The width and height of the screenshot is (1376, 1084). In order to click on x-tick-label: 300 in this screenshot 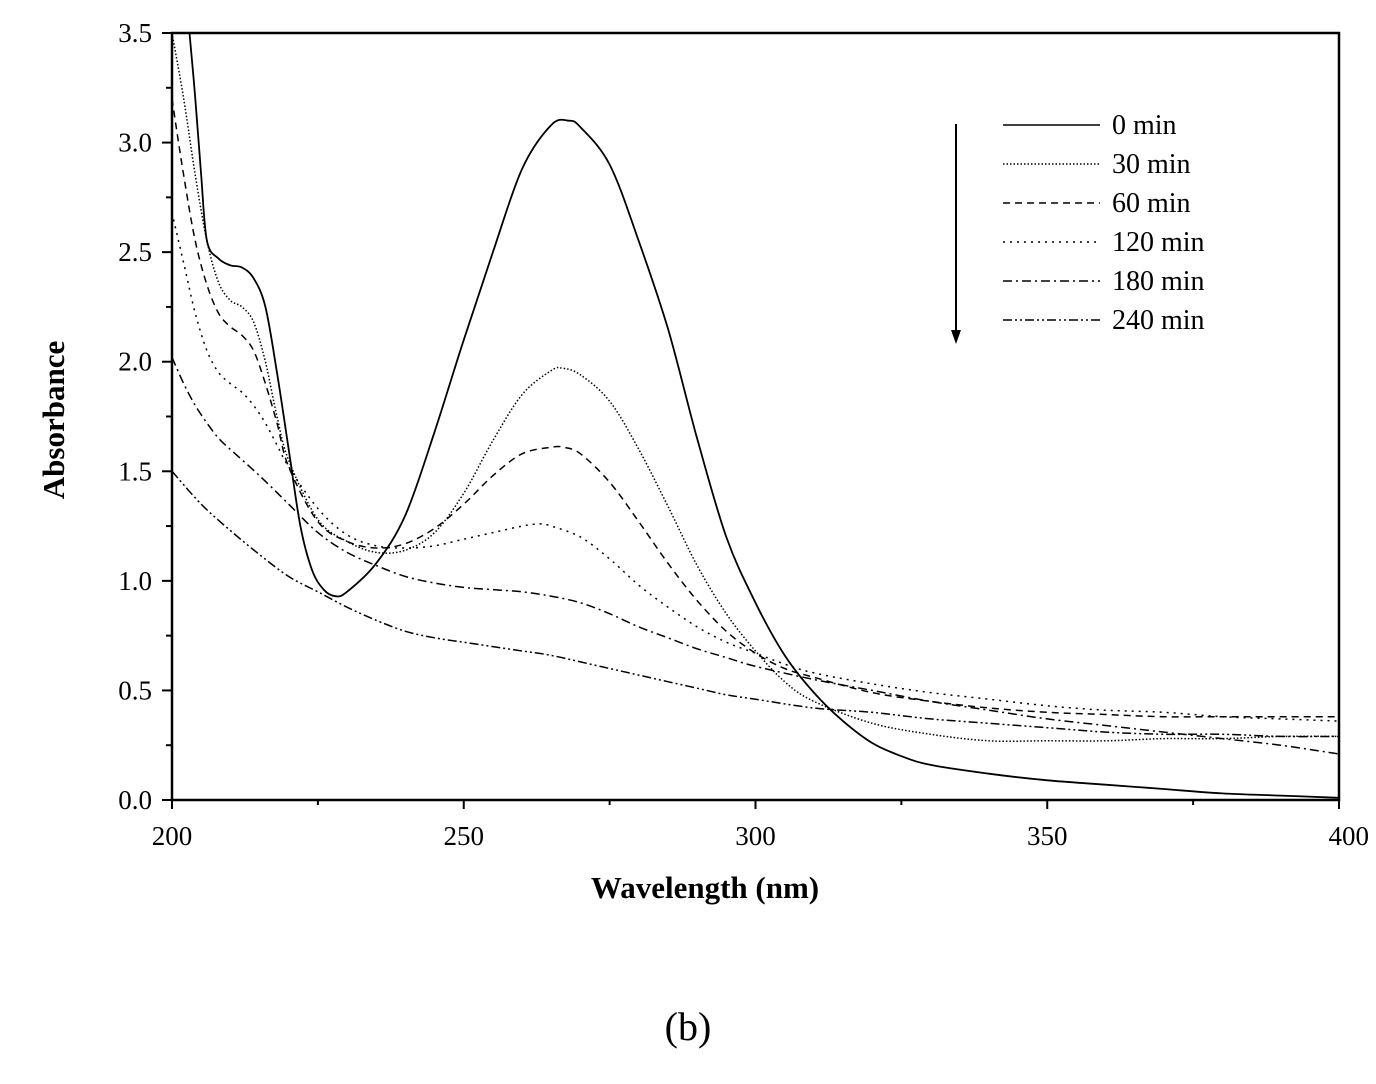, I will do `click(755, 836)`.